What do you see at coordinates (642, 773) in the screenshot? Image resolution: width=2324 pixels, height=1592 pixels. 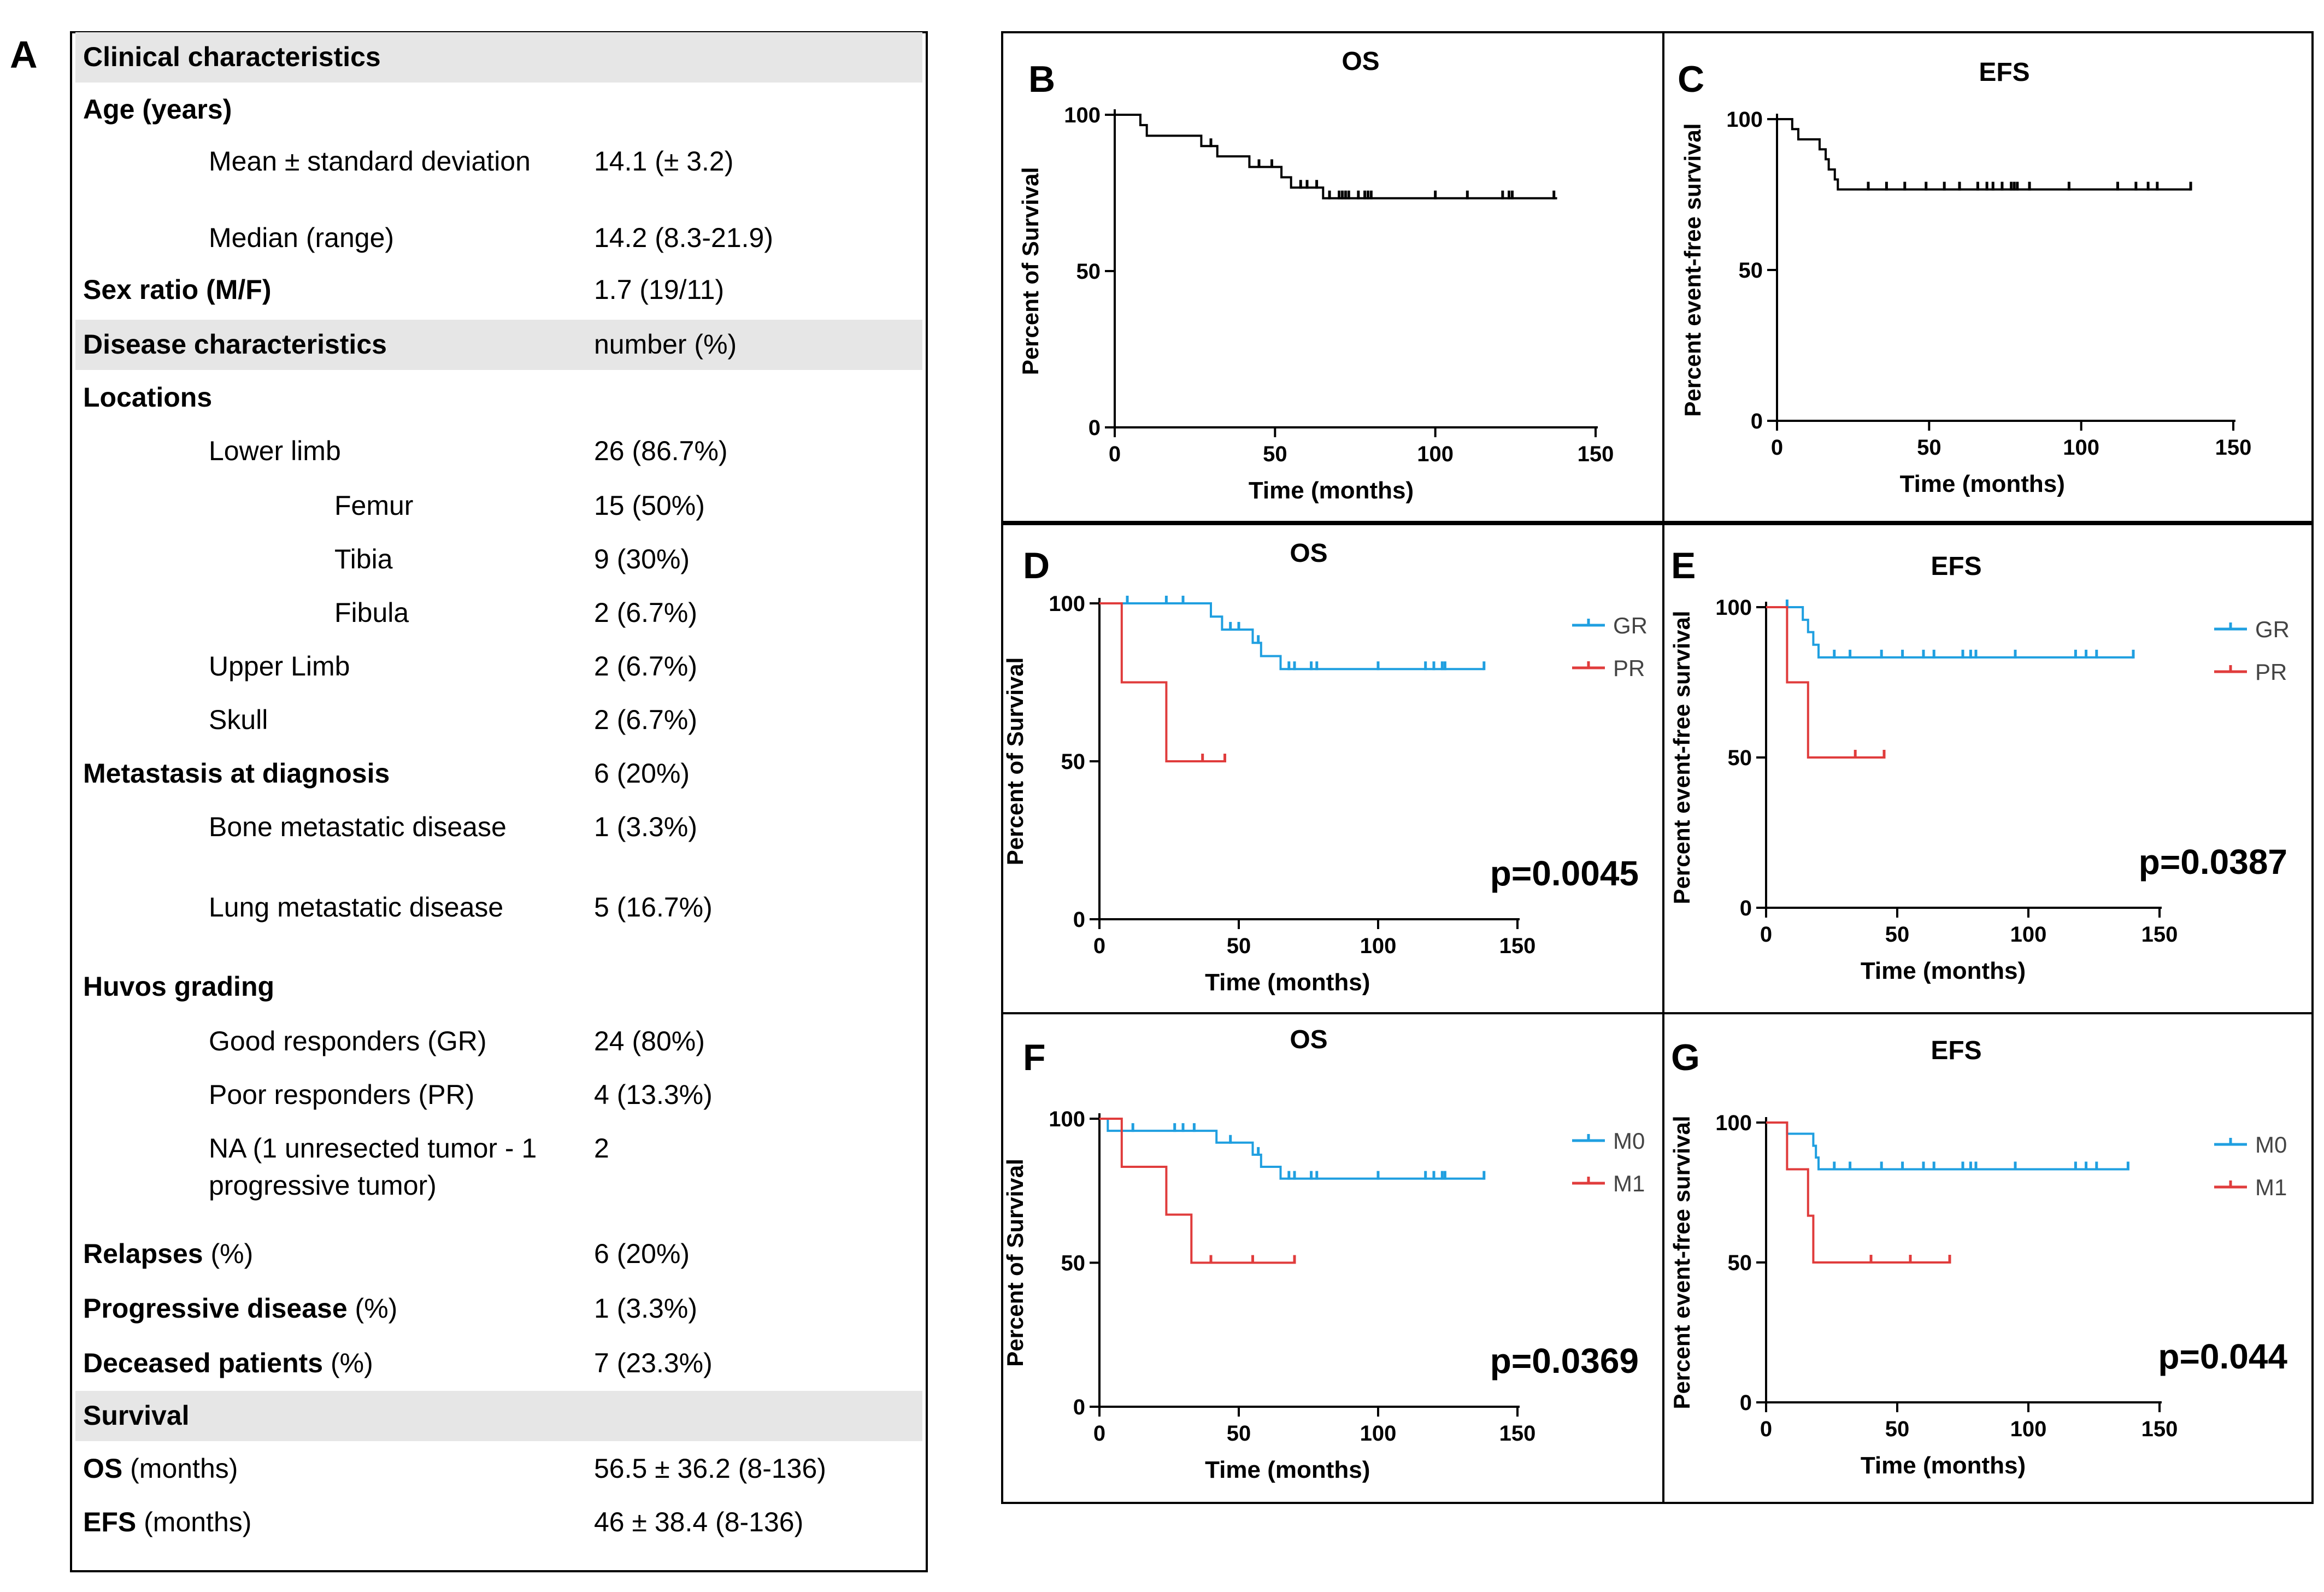 I see `row-value: 6 (20%)` at bounding box center [642, 773].